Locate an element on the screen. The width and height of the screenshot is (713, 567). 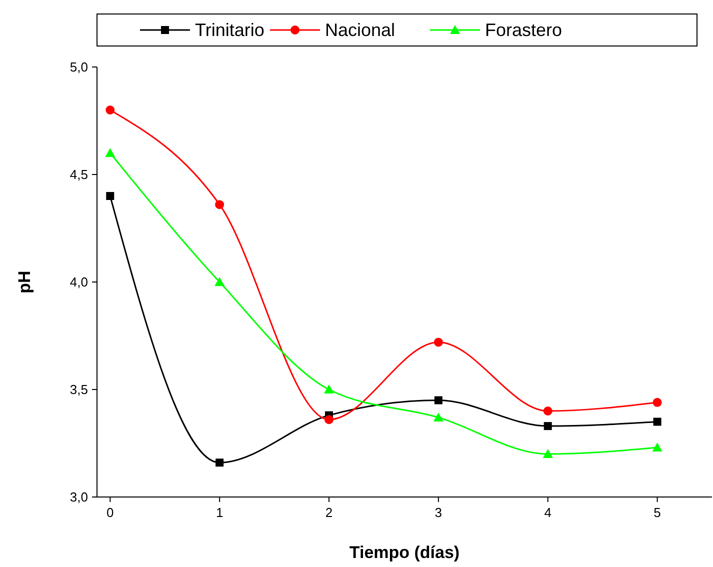
legend-label: Trinitario is located at coordinates (229, 30).